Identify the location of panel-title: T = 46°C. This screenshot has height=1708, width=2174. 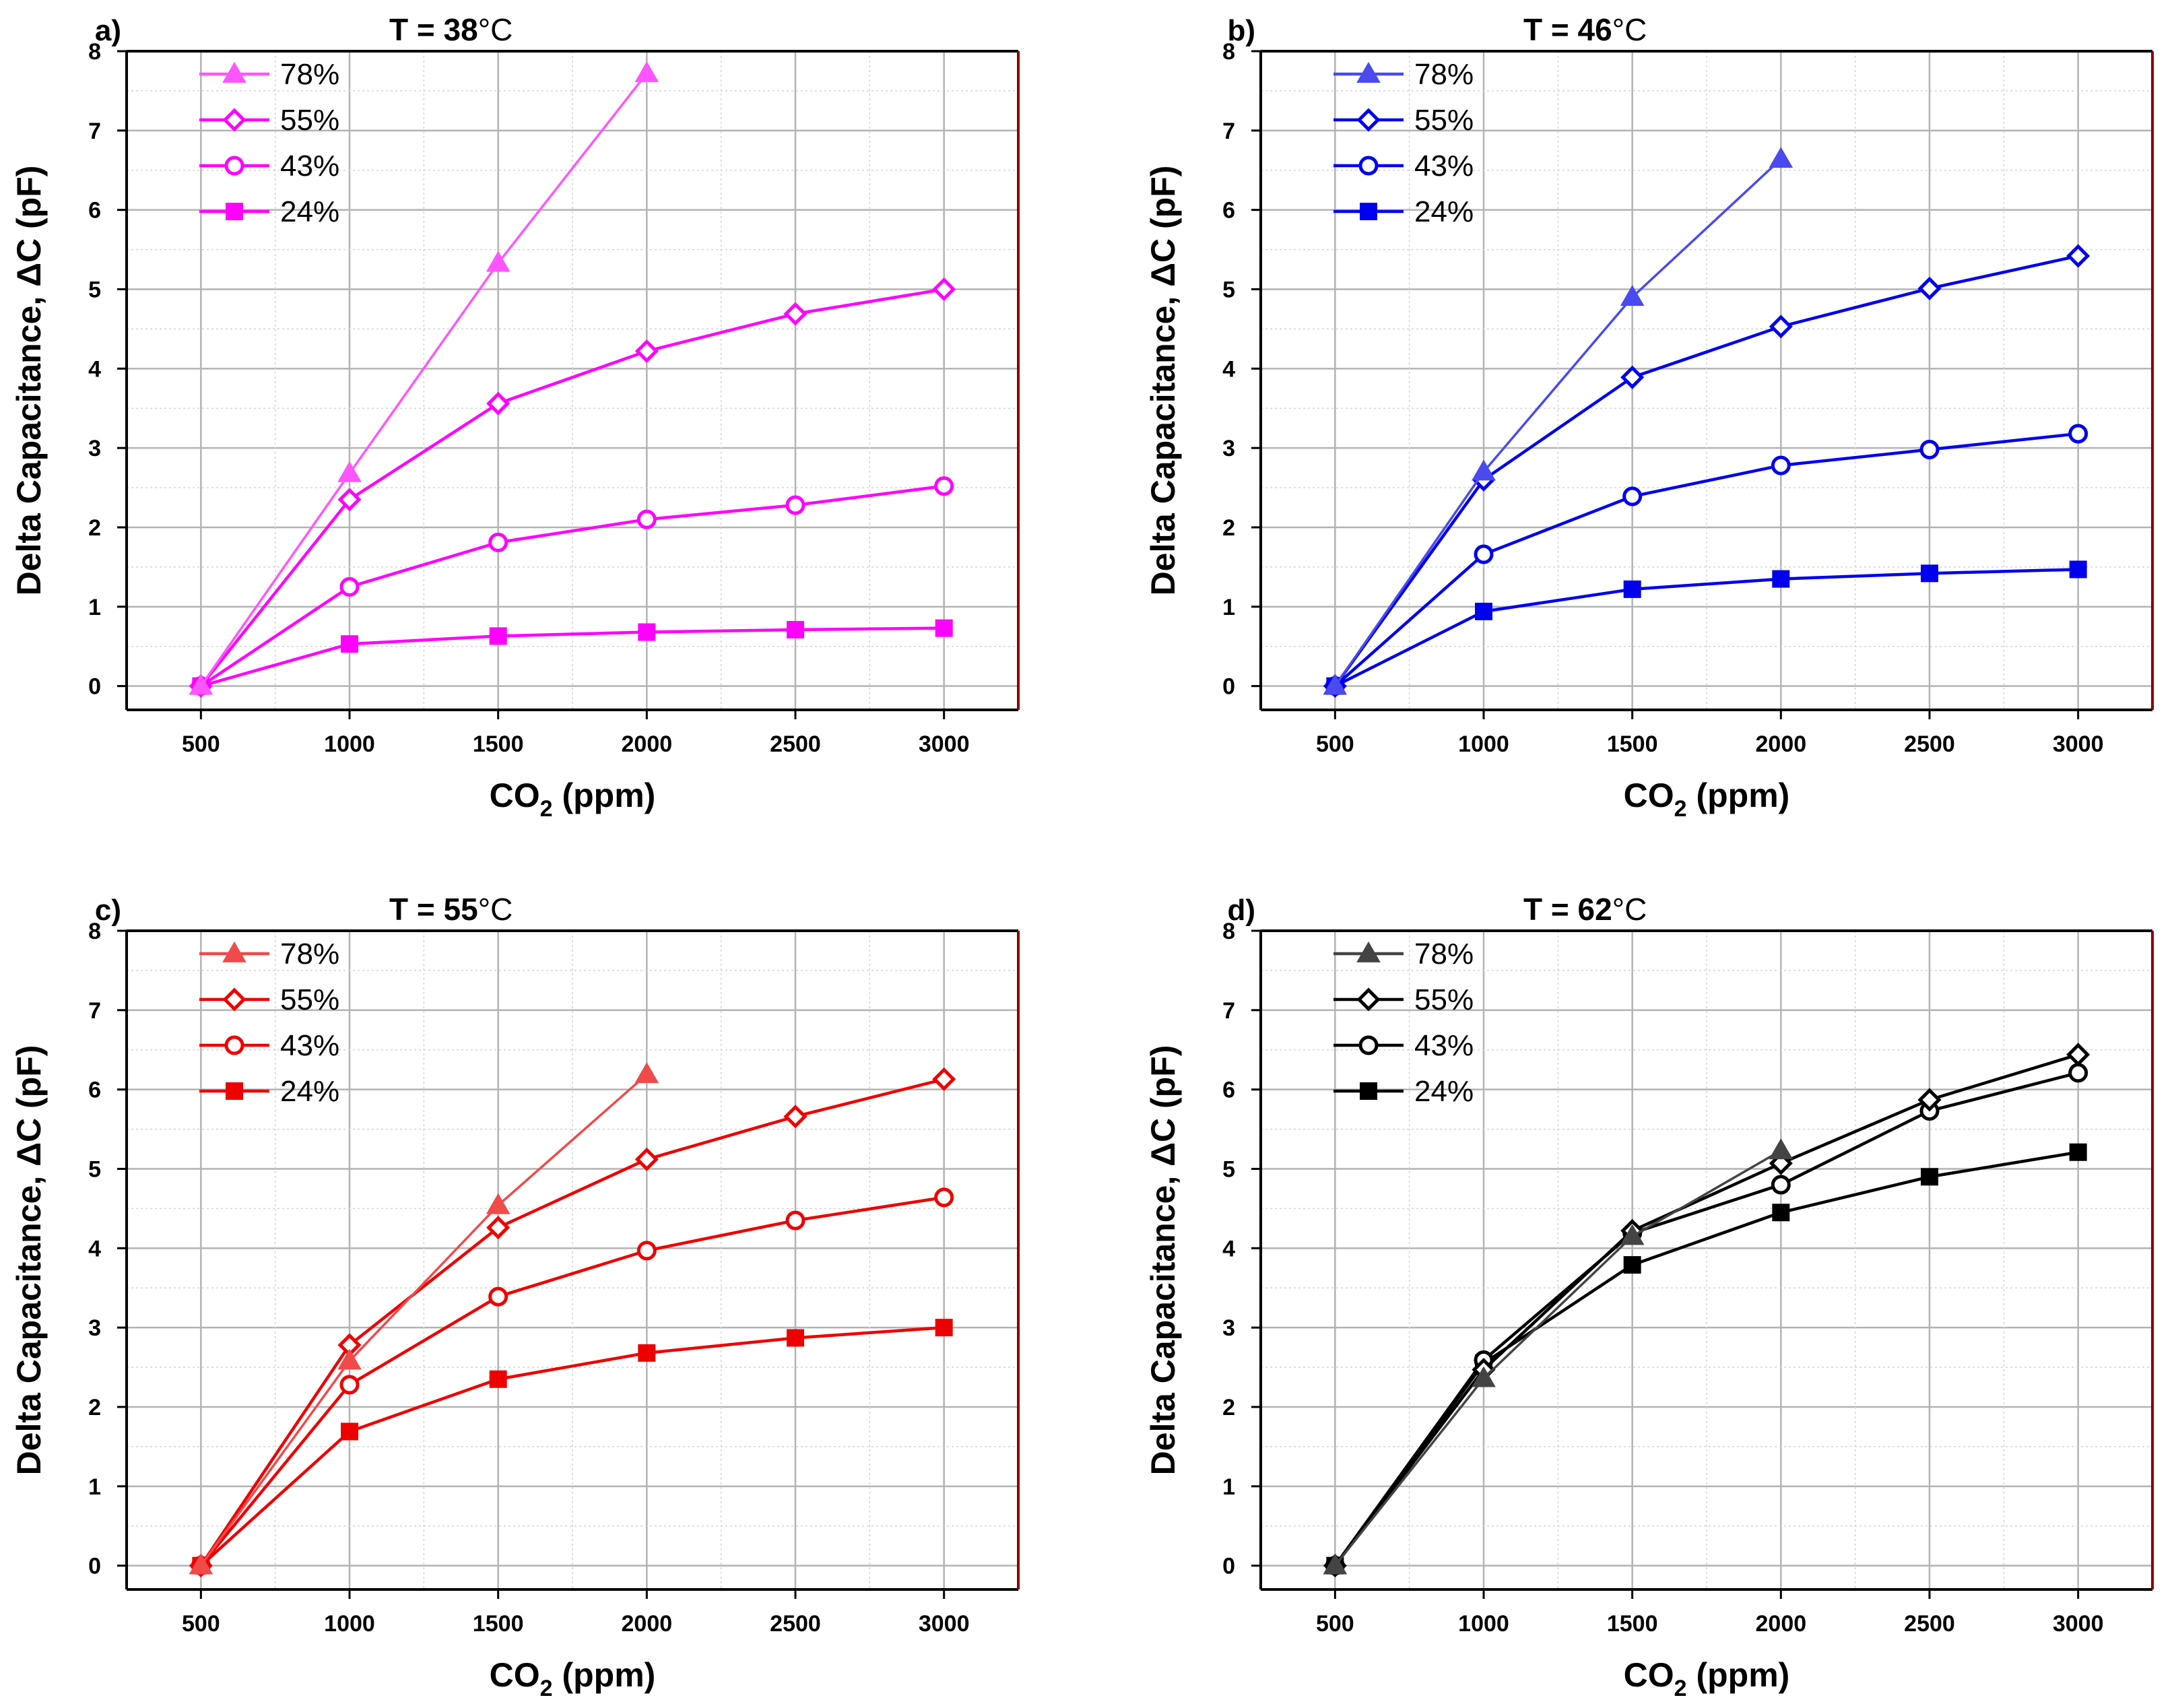
(1585, 30).